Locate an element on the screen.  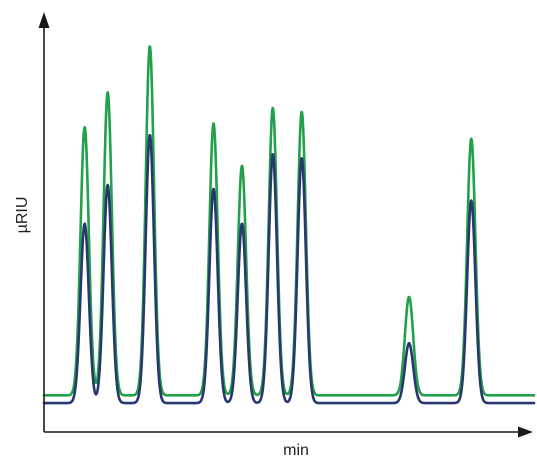
x-axis-label: min is located at coordinates (296, 450).